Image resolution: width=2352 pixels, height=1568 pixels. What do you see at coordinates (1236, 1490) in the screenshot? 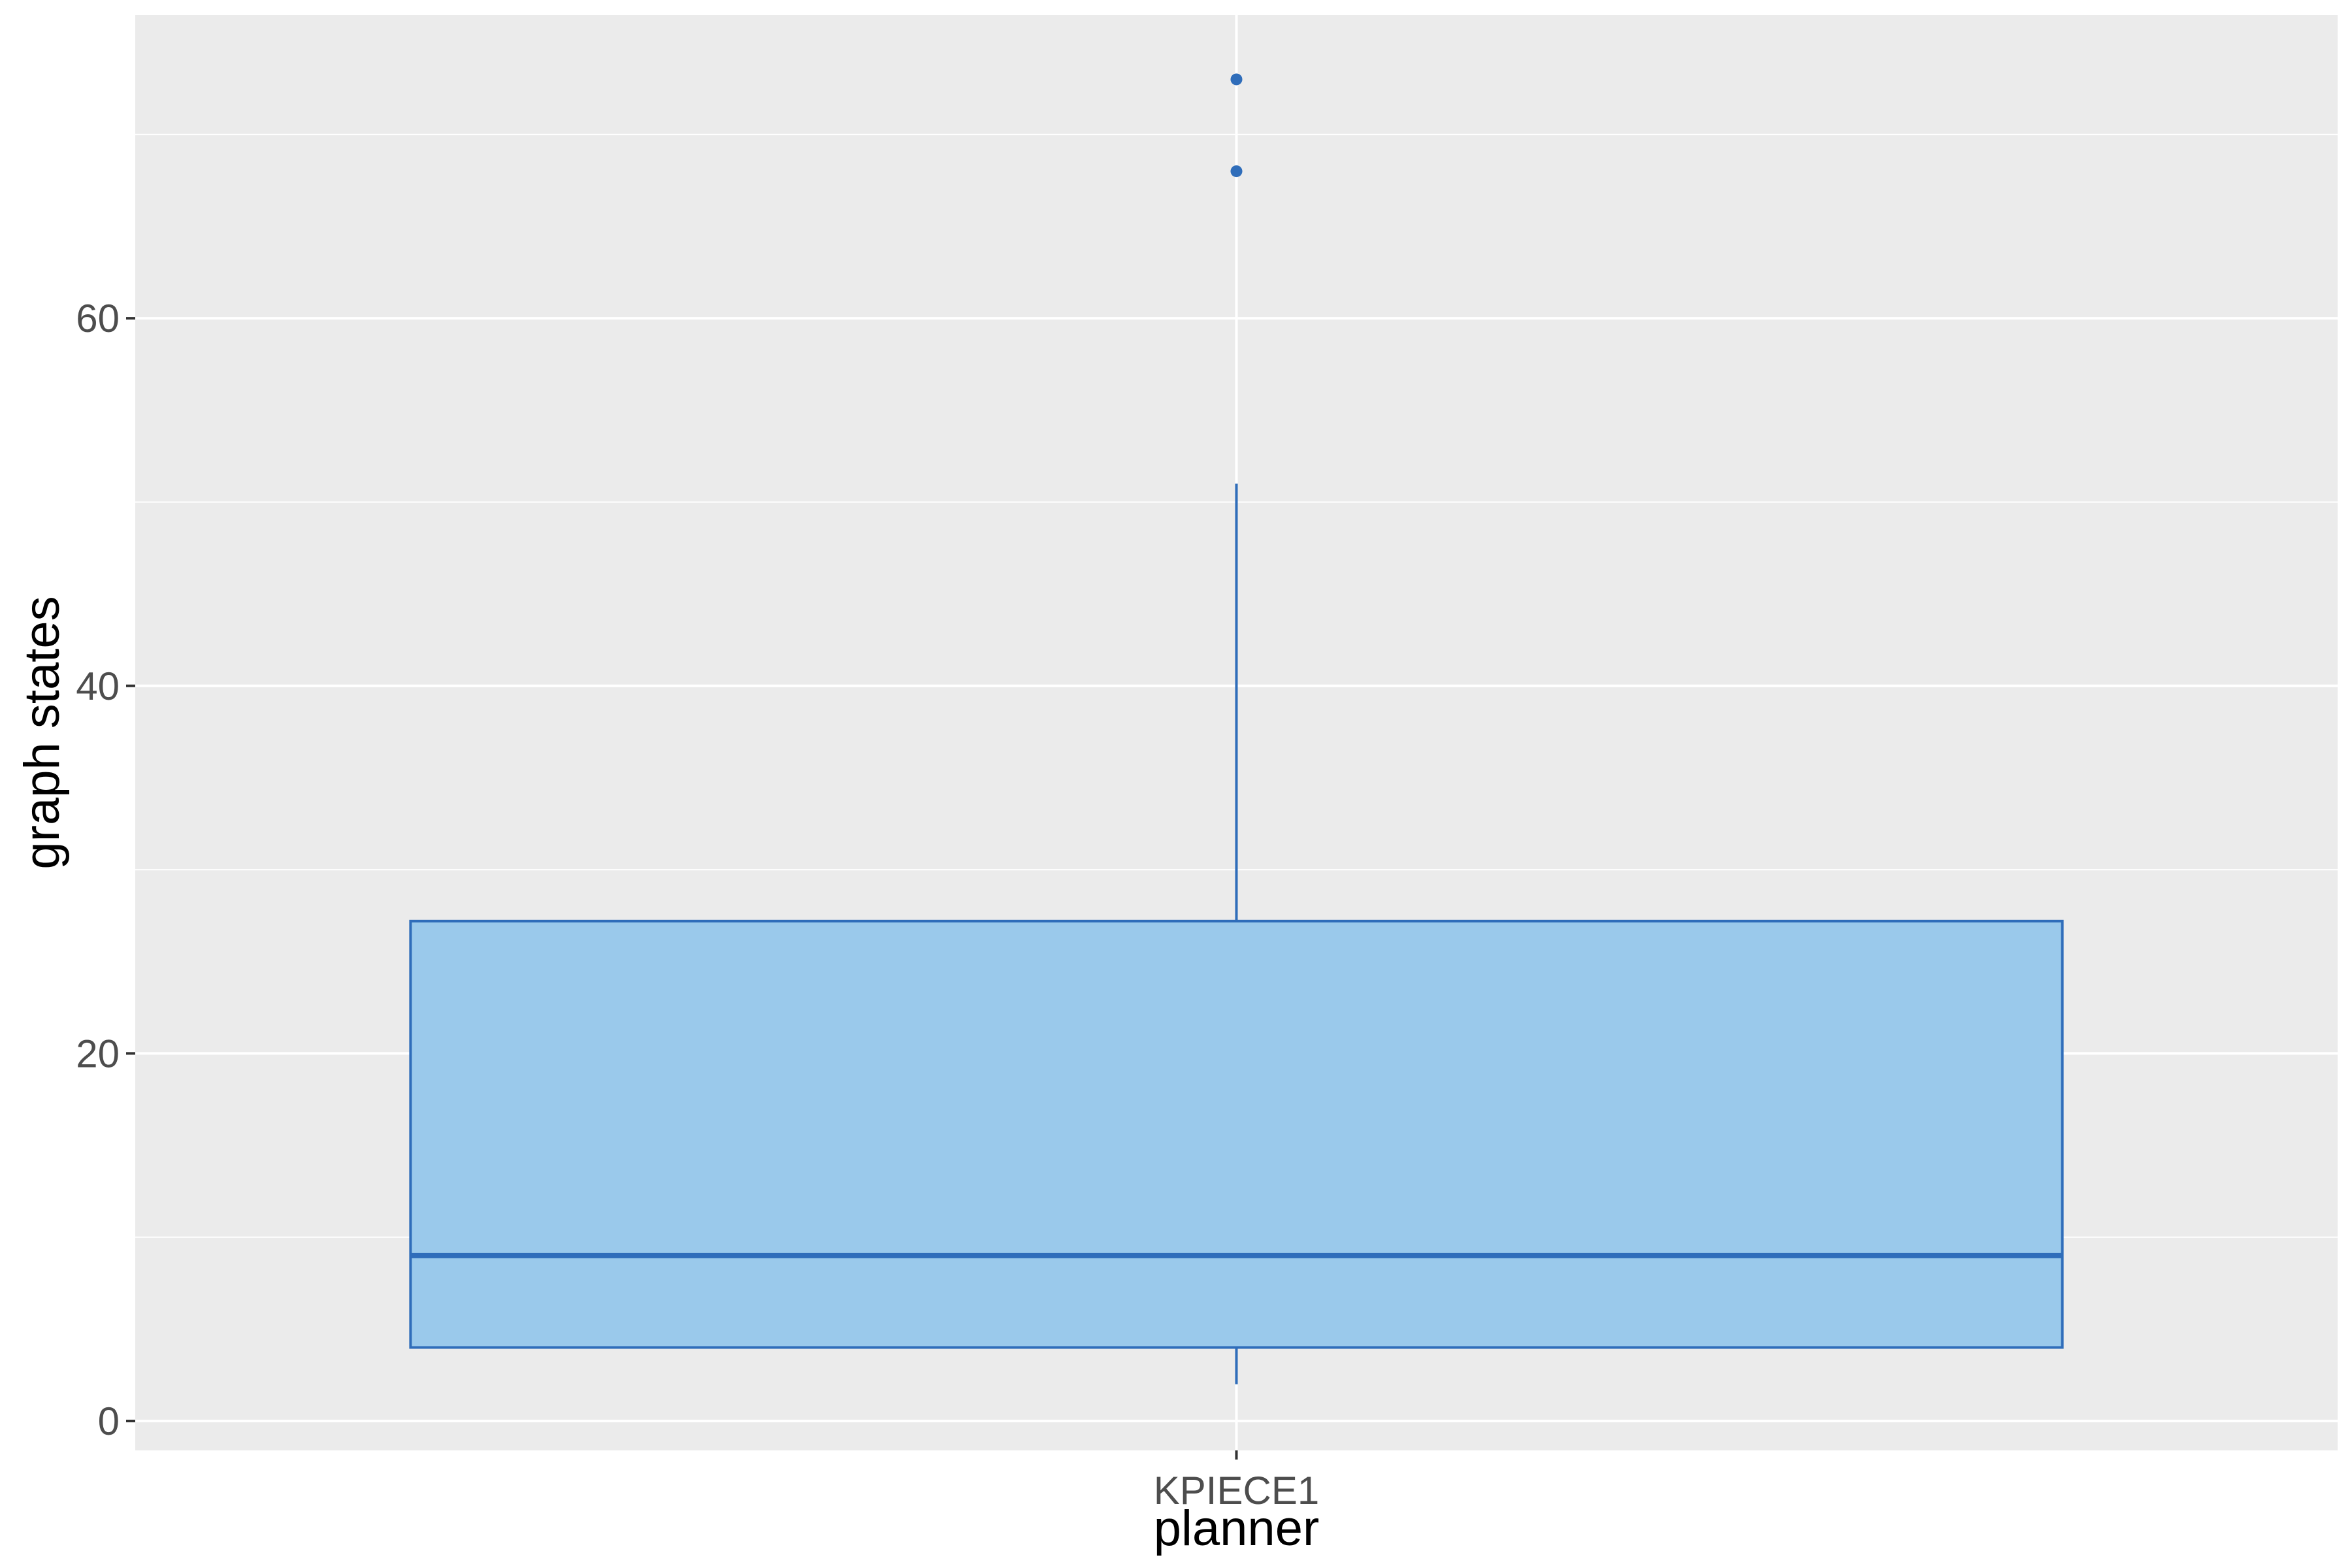
I see `x-tick-label: KPIECE1` at bounding box center [1236, 1490].